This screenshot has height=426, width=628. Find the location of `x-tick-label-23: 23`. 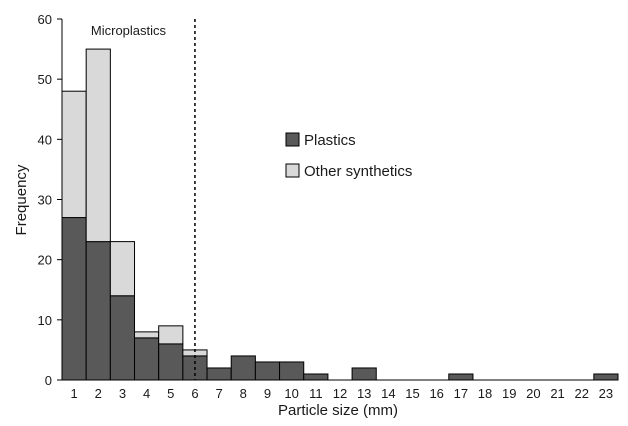

x-tick-label-23: 23 is located at coordinates (606, 393).